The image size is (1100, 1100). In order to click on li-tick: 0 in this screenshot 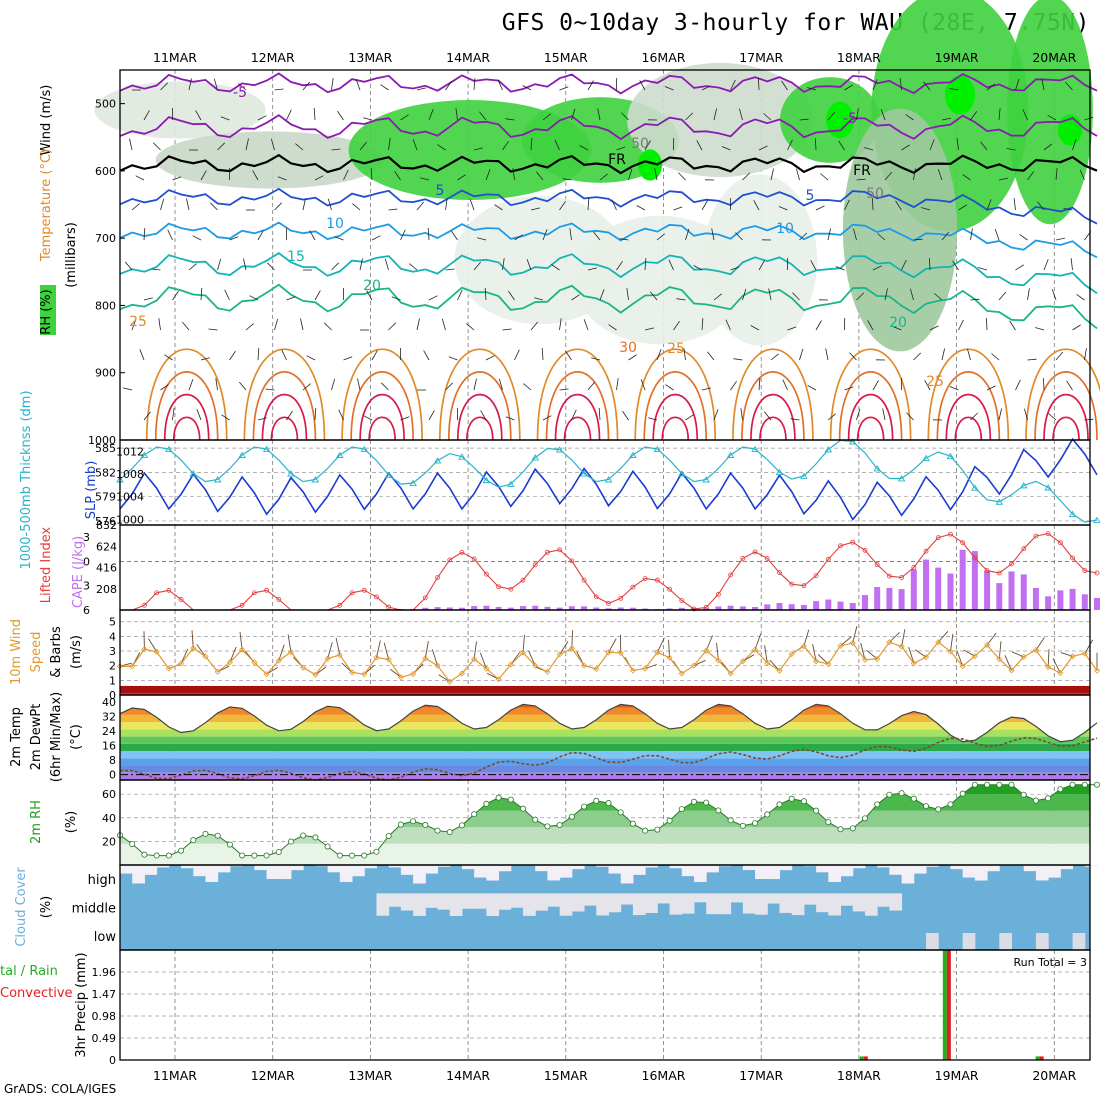, I will do `click(86, 561)`.